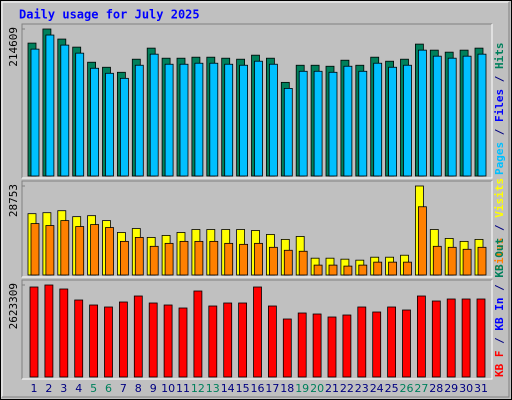  What do you see at coordinates (499, 56) in the screenshot?
I see `legend-entry: Hits` at bounding box center [499, 56].